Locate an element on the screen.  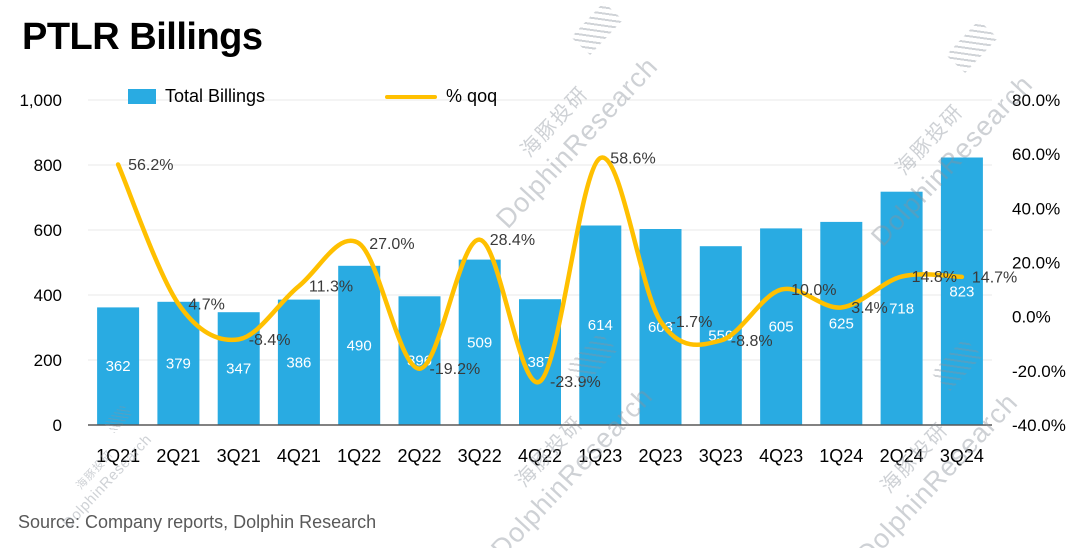
left-axis-tick-label: 600 is located at coordinates (48, 230).